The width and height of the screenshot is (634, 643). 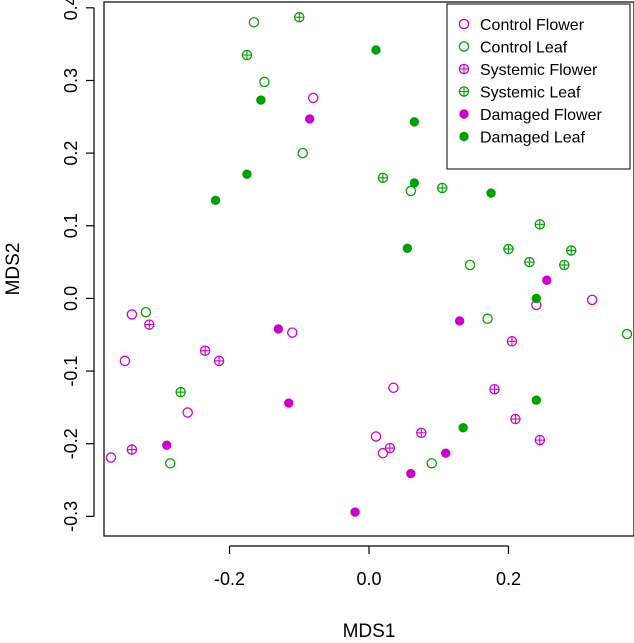 I want to click on y-tick-label: 0.4, so click(x=71, y=10).